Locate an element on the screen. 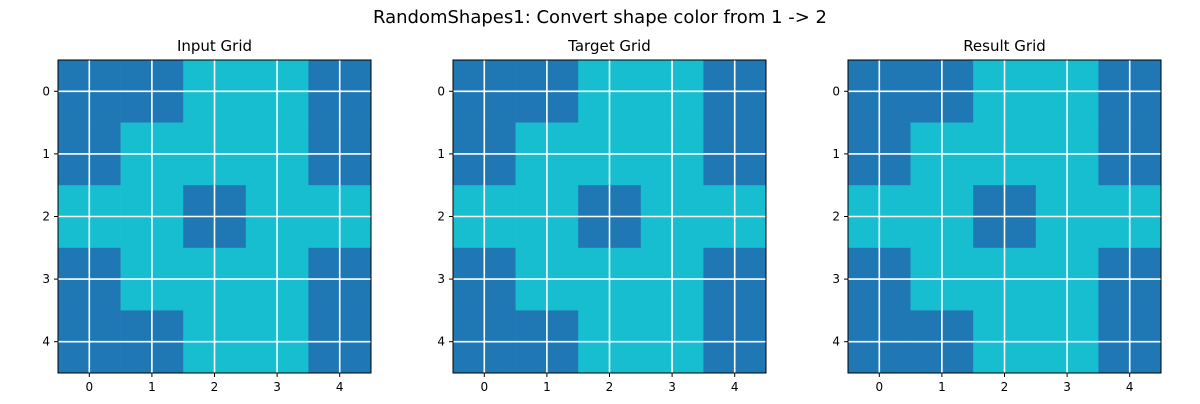  y-tick-label: 0 is located at coordinates (836, 91).